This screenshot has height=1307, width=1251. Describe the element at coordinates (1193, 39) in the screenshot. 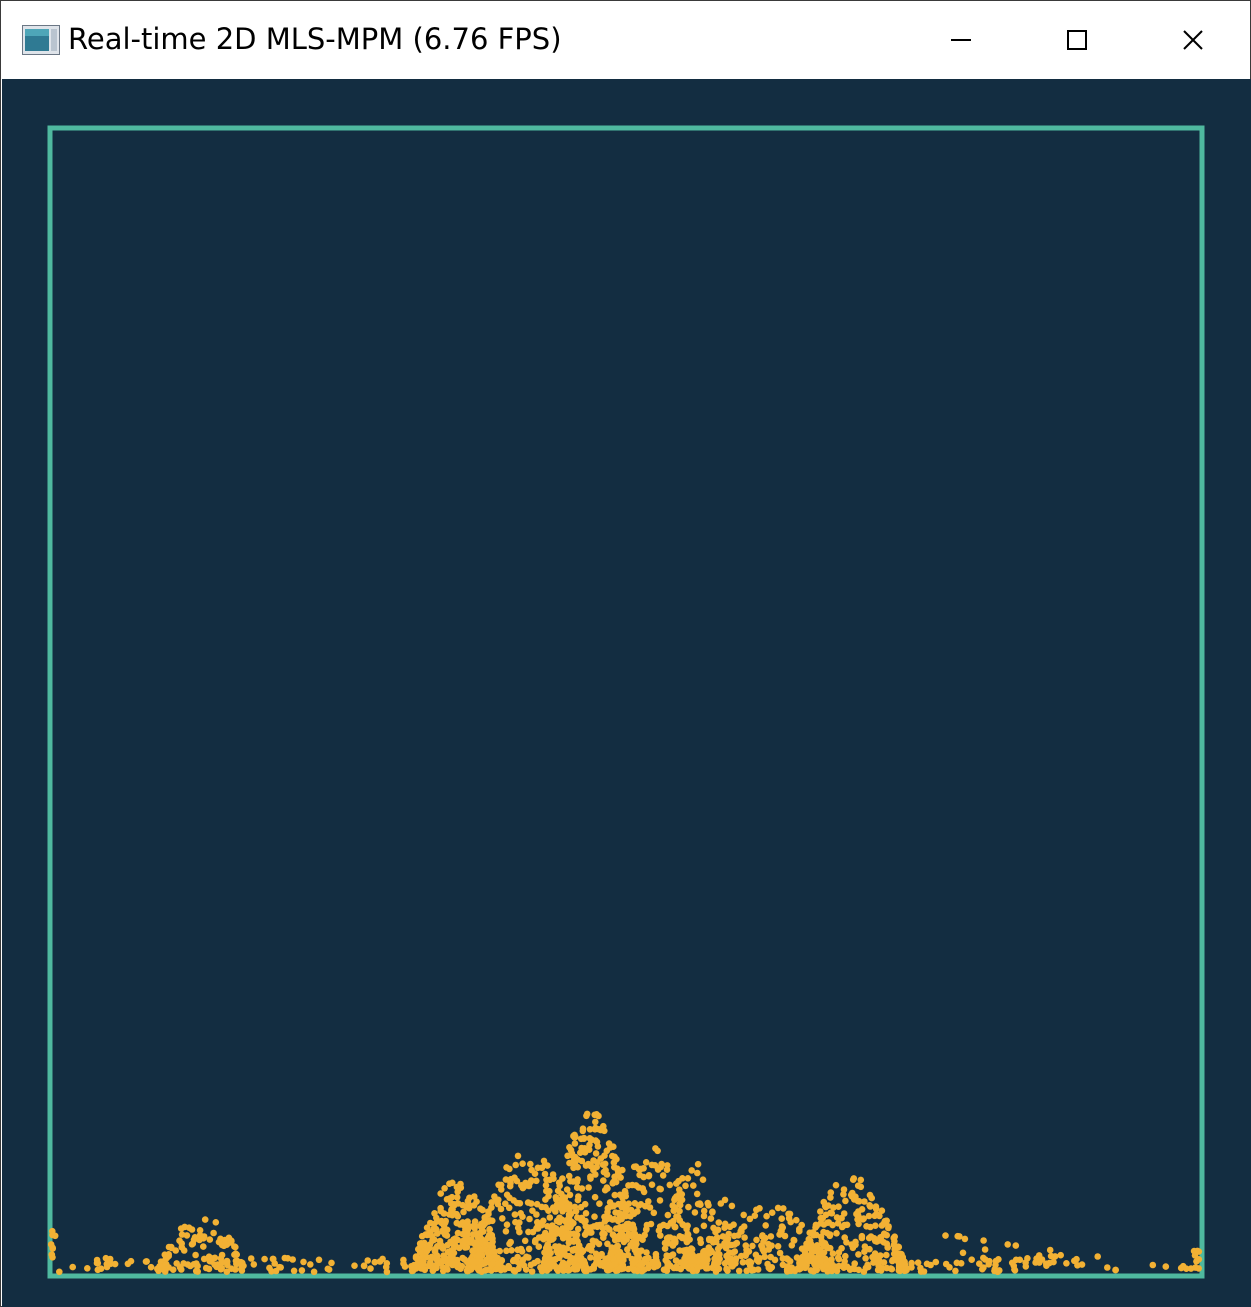

I see `close-button` at that location.